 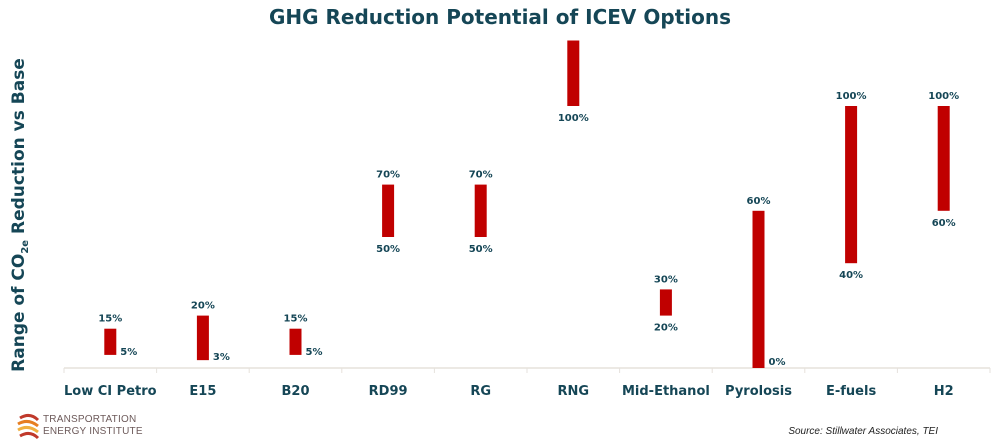 What do you see at coordinates (388, 210) in the screenshot?
I see `range-bar-rd99` at bounding box center [388, 210].